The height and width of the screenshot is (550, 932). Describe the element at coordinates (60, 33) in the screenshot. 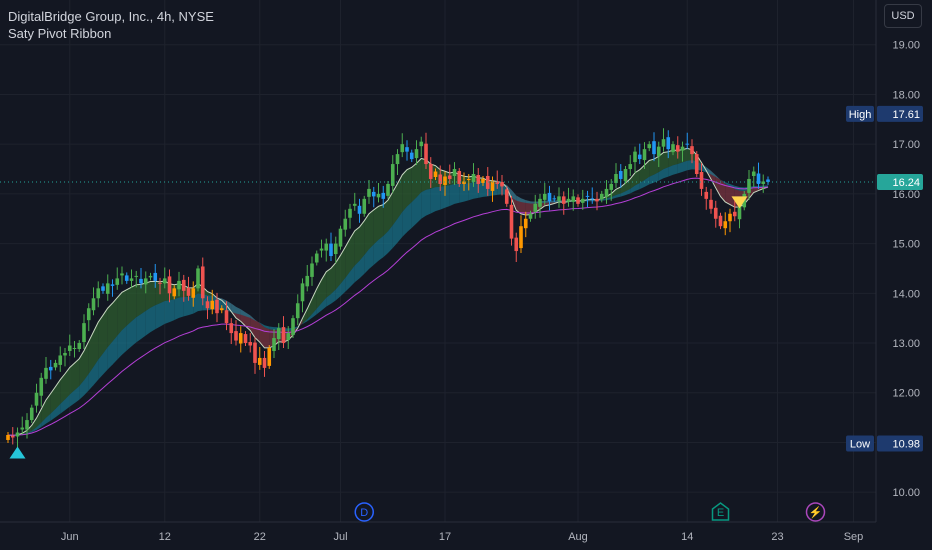

I see `indicator-title: Saty Pivot Ribbon` at that location.